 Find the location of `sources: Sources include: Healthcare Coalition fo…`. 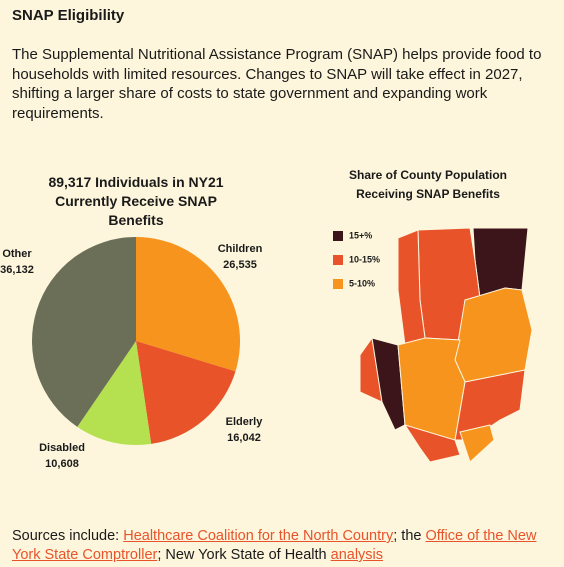

sources: Sources include: Healthcare Coalition fo… is located at coordinates (284, 546).